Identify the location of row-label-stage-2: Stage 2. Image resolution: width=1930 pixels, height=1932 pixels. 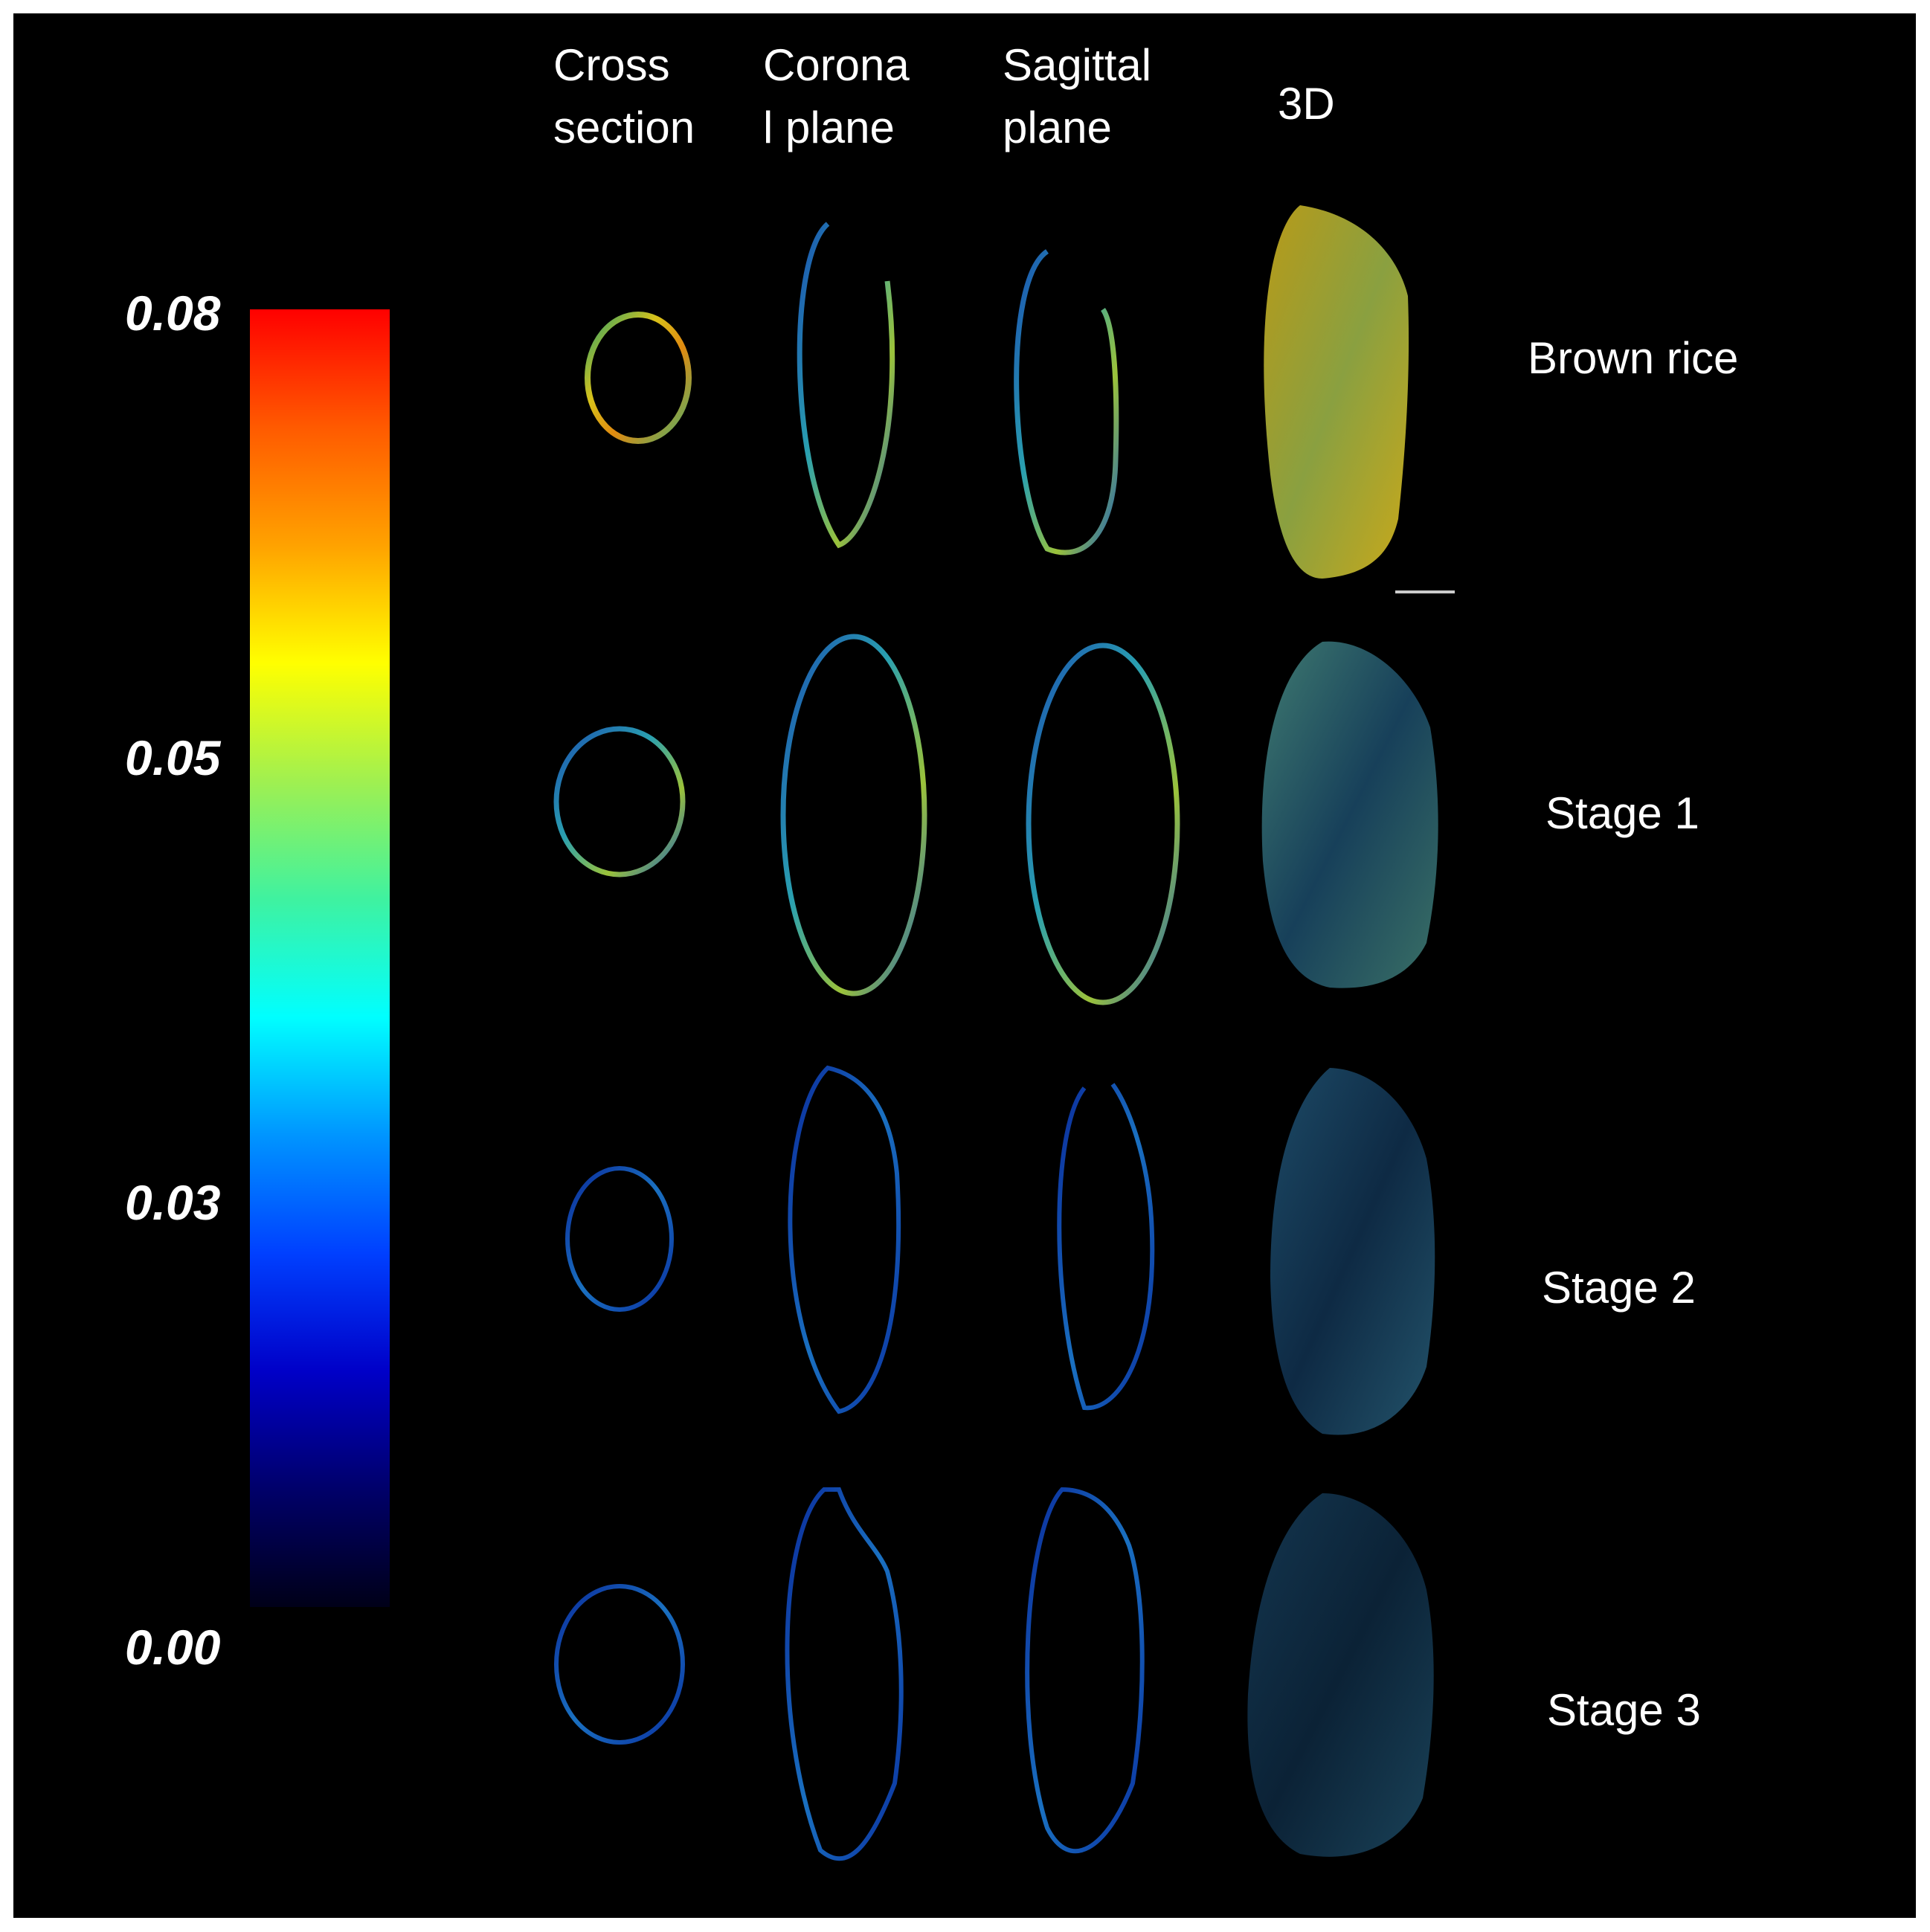
(1619, 1288).